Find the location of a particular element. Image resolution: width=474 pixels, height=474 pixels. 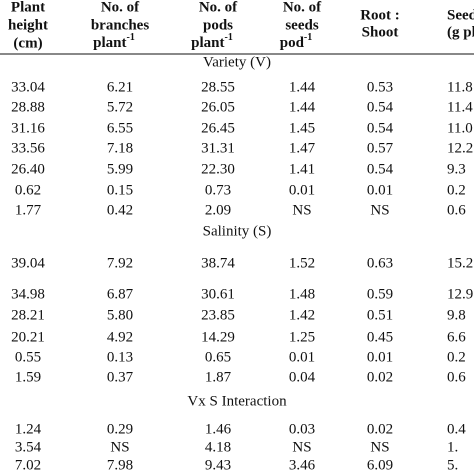

cell: 5.99 is located at coordinates (120, 169).